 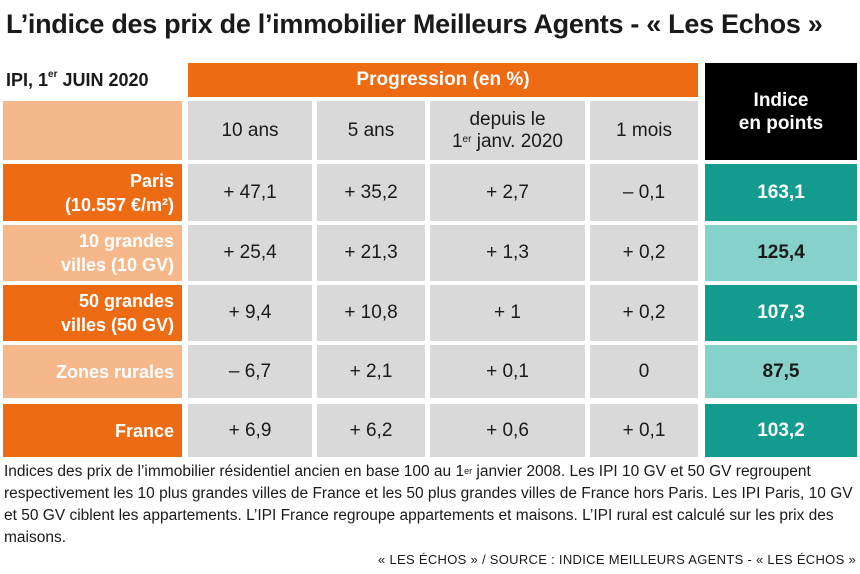 I want to click on table-cell: + 2,7, so click(x=507, y=192).